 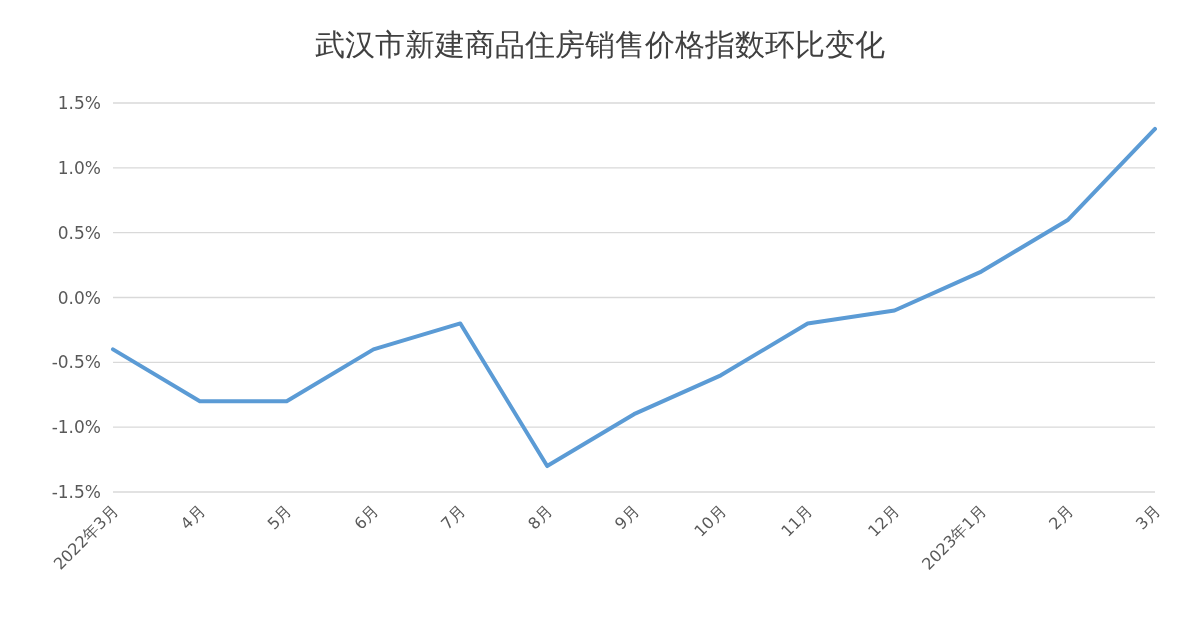 I want to click on x-tick-label: 12月, so click(x=884, y=521).